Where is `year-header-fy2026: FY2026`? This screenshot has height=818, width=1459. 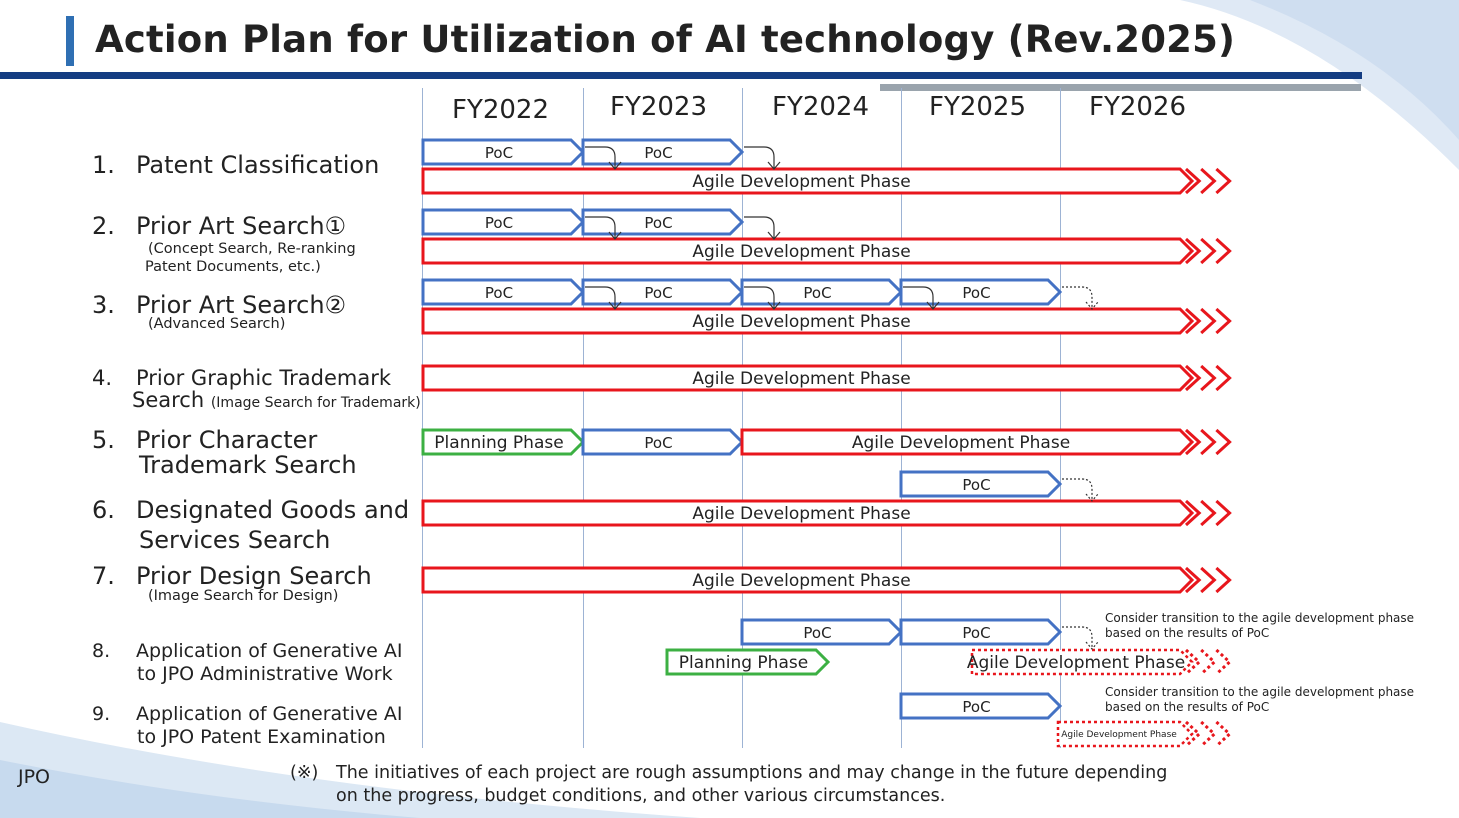 year-header-fy2026: FY2026 is located at coordinates (1138, 107).